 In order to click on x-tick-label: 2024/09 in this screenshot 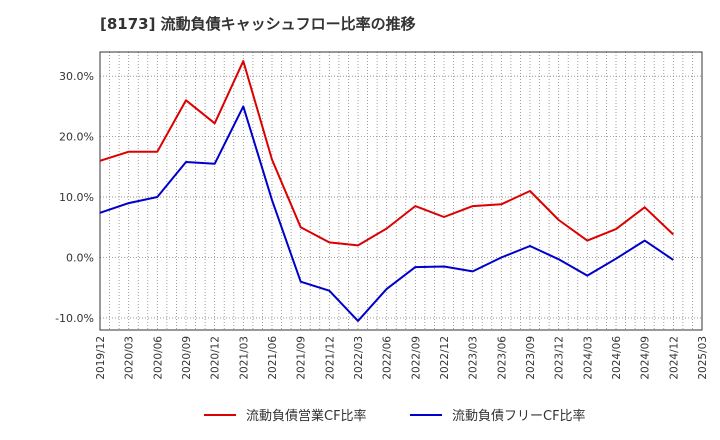, I will do `click(646, 358)`.